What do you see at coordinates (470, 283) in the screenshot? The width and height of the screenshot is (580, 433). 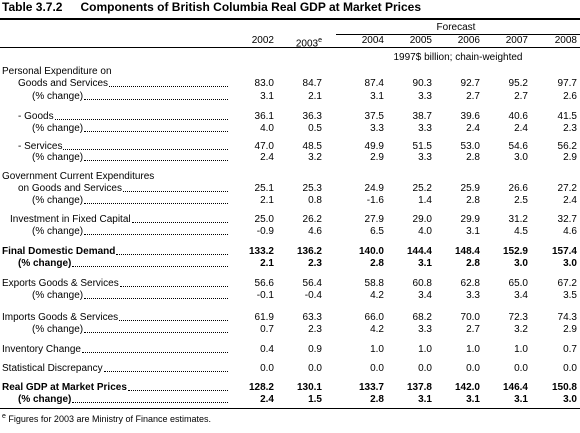 I see `cell-value: 62.8` at bounding box center [470, 283].